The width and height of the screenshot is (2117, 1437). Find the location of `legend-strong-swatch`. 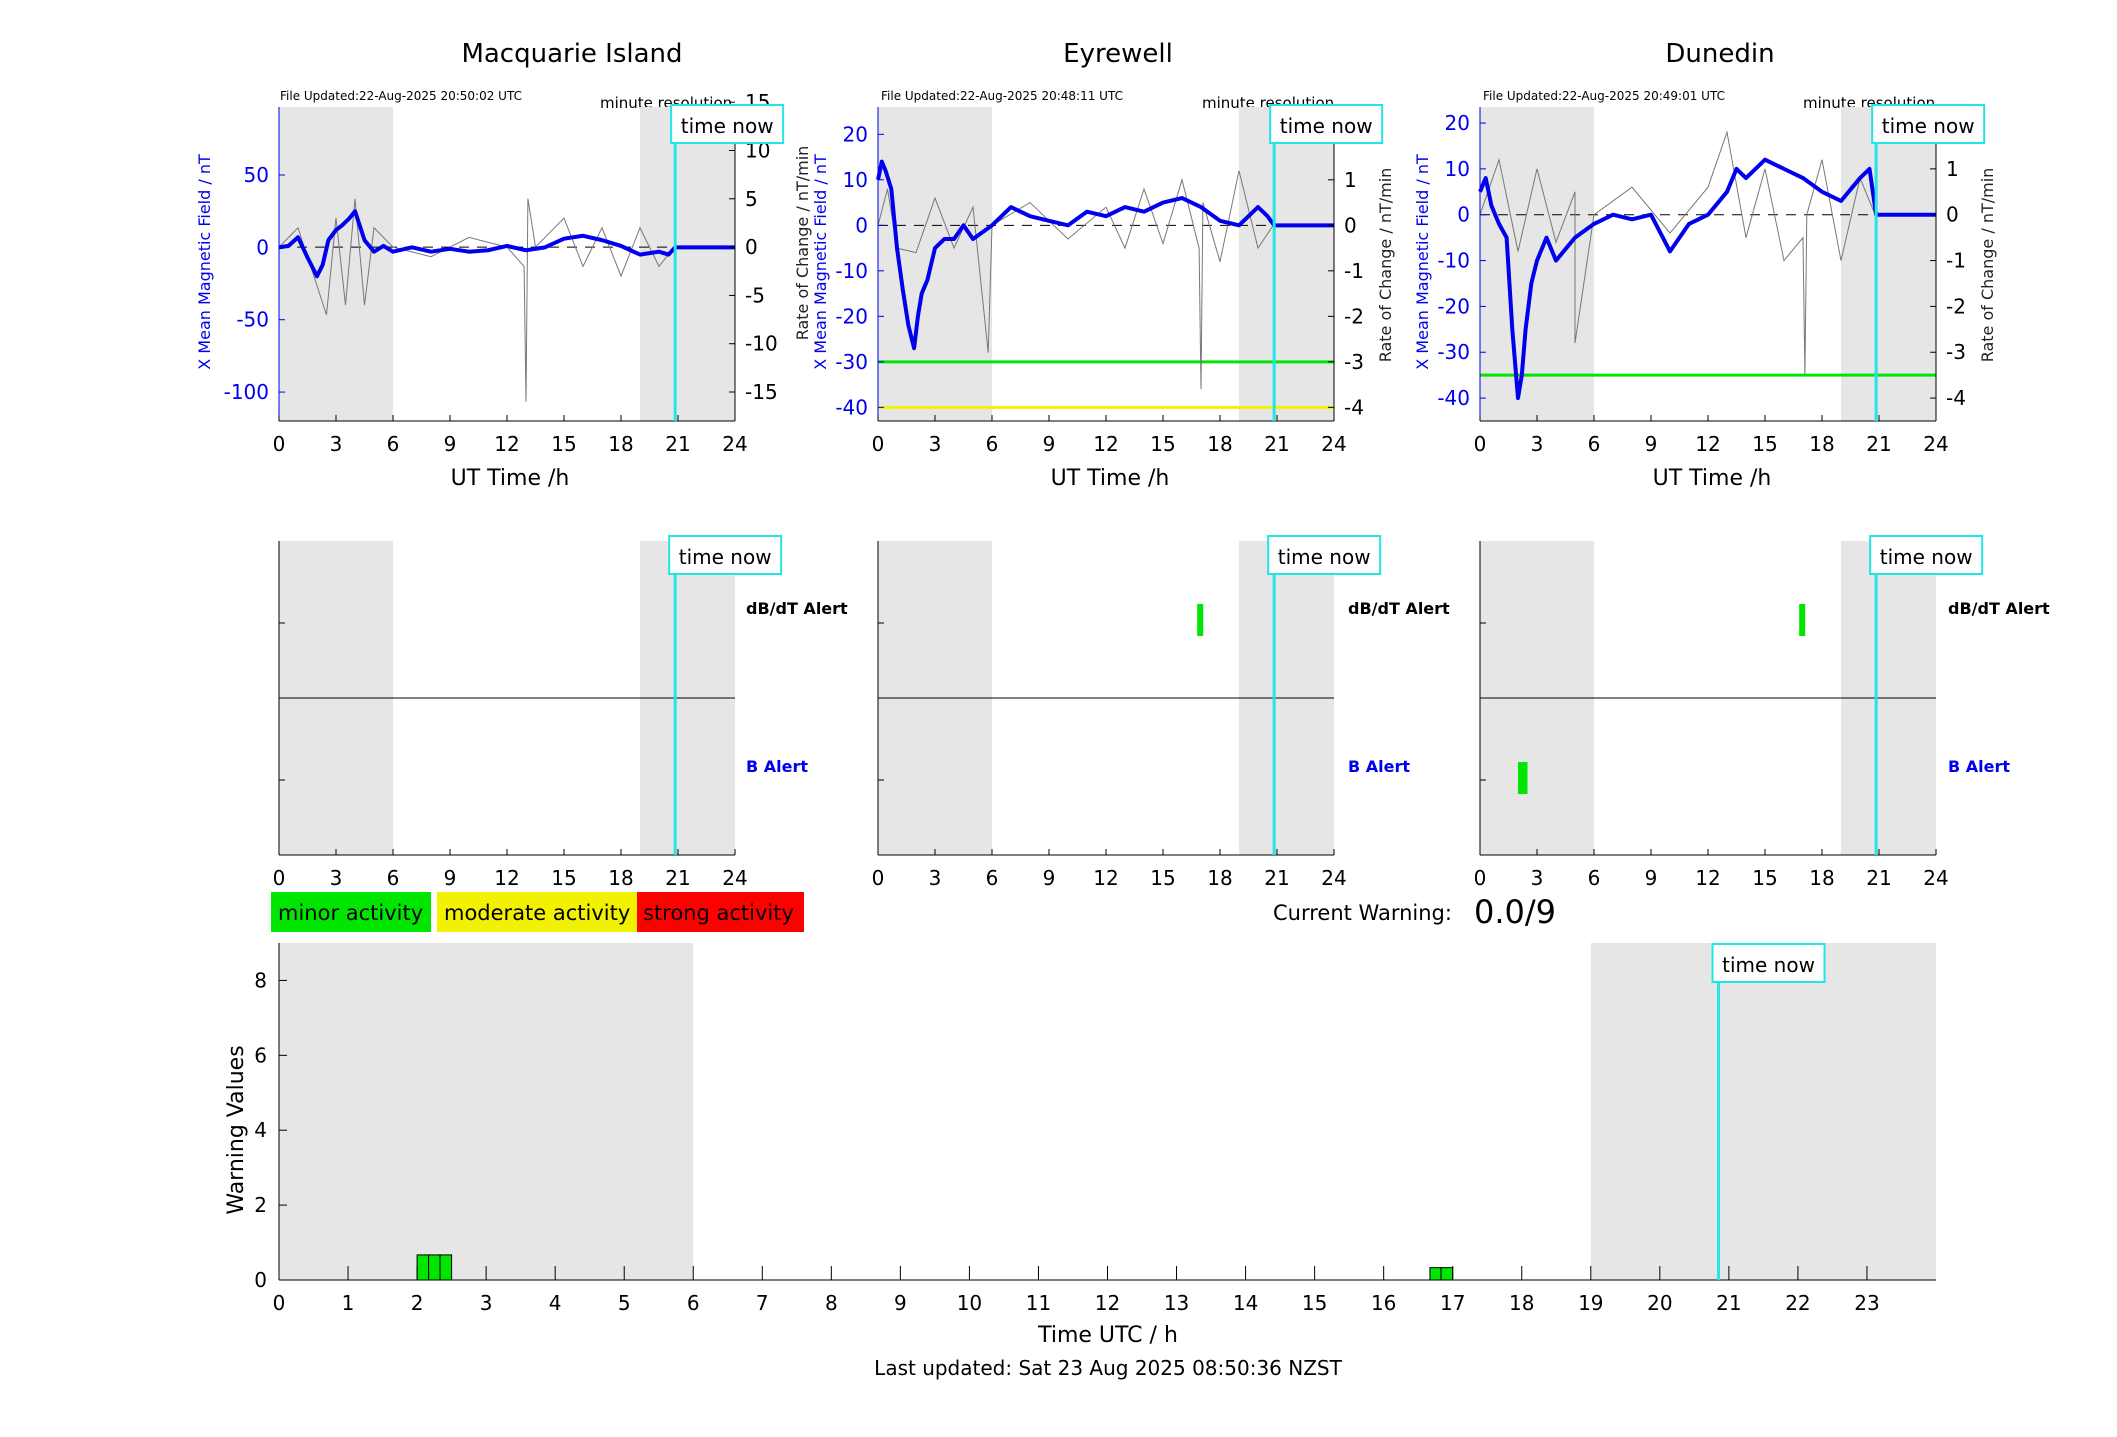

legend-strong-swatch is located at coordinates (720, 912).